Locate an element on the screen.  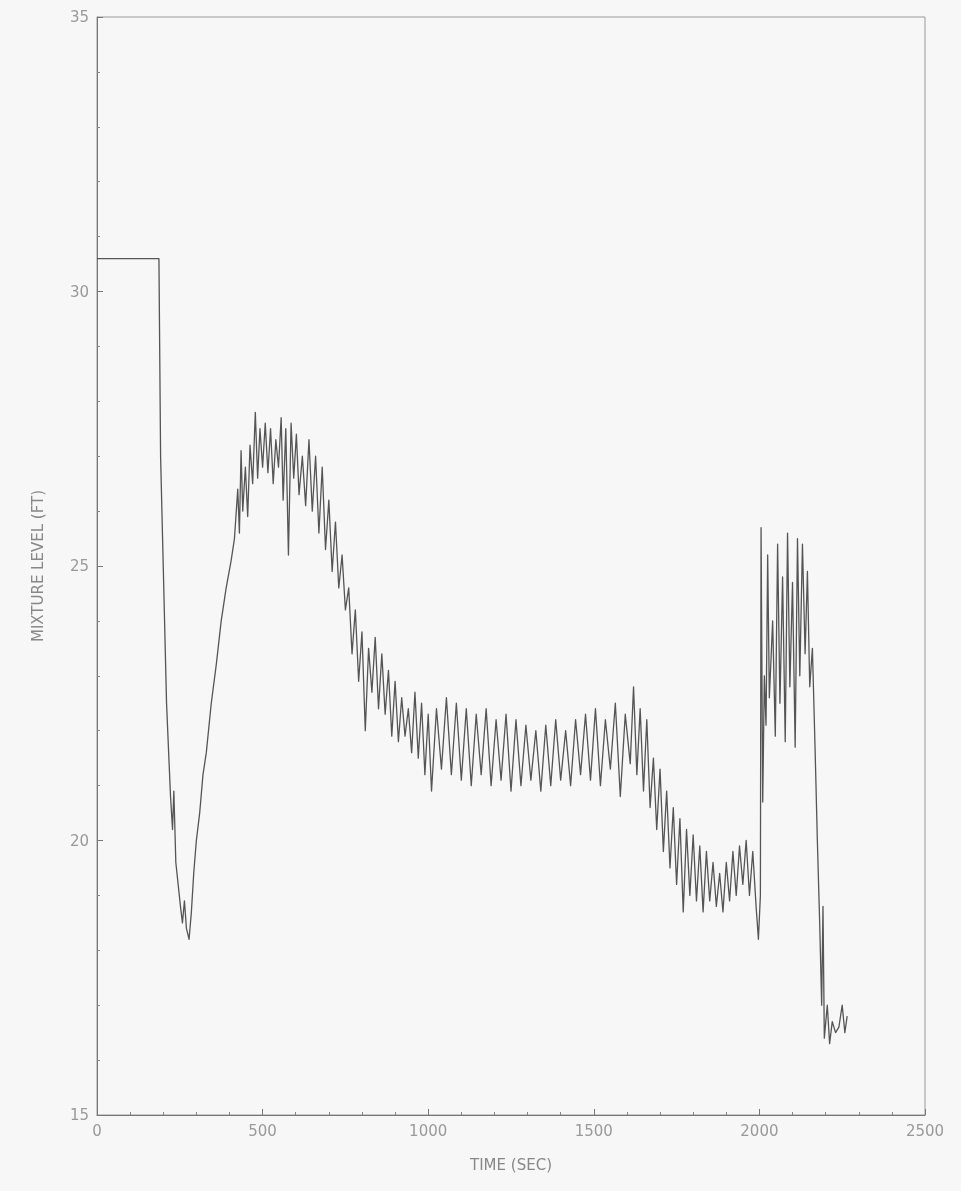
y-axis-title: MIXTURE LEVEL (FT) is located at coordinates (37, 566).